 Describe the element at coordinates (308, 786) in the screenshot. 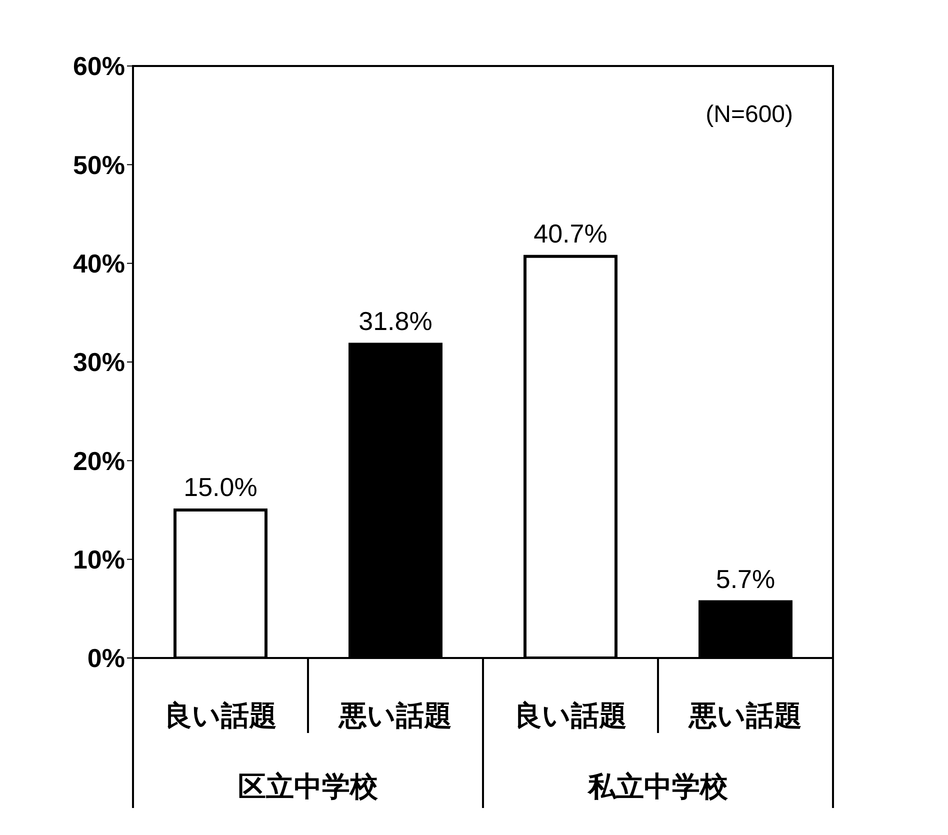

I see `text: 区立中学校` at that location.